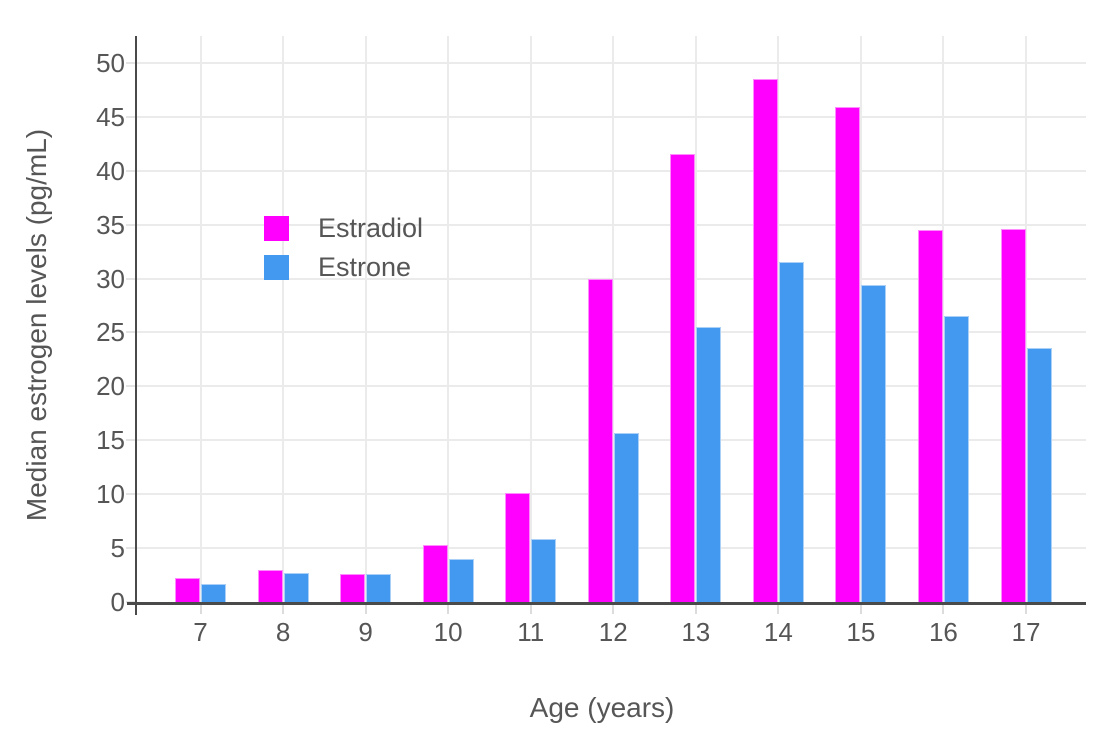  Describe the element at coordinates (110, 440) in the screenshot. I see `y-tick-label: 15` at that location.